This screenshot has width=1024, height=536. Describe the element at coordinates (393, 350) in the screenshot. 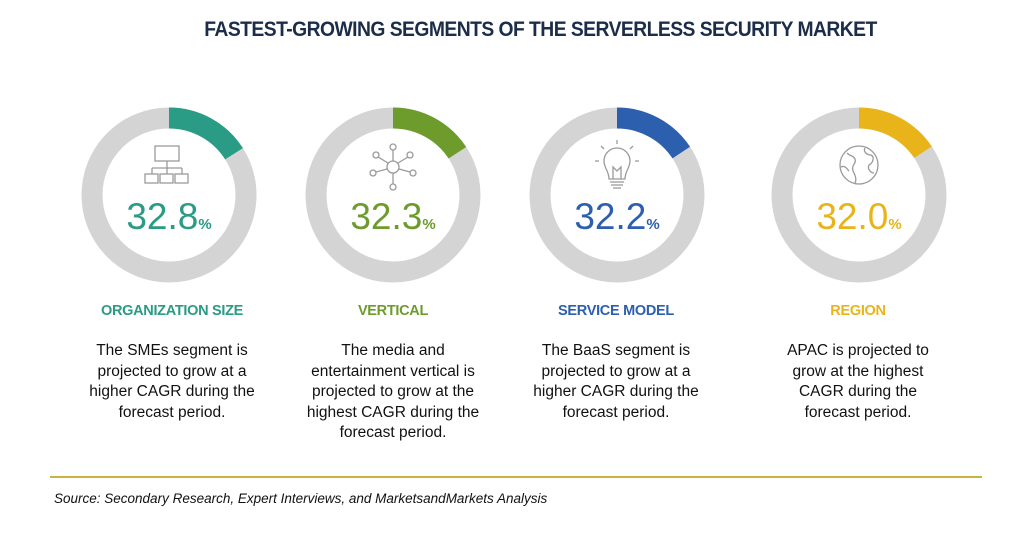

I see `description-line: The media and` at that location.